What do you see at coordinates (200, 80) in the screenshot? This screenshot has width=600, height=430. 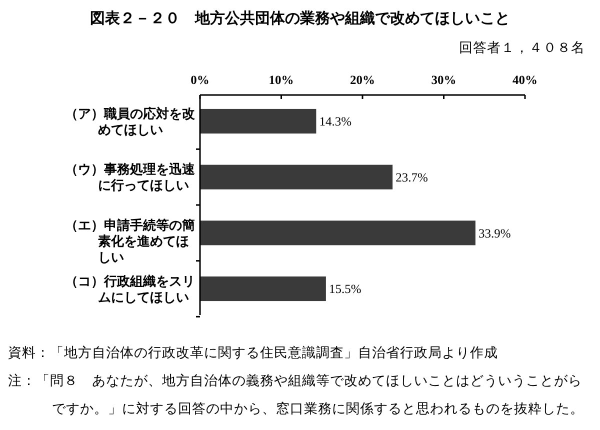 I see `x-tick-label: 0%` at bounding box center [200, 80].